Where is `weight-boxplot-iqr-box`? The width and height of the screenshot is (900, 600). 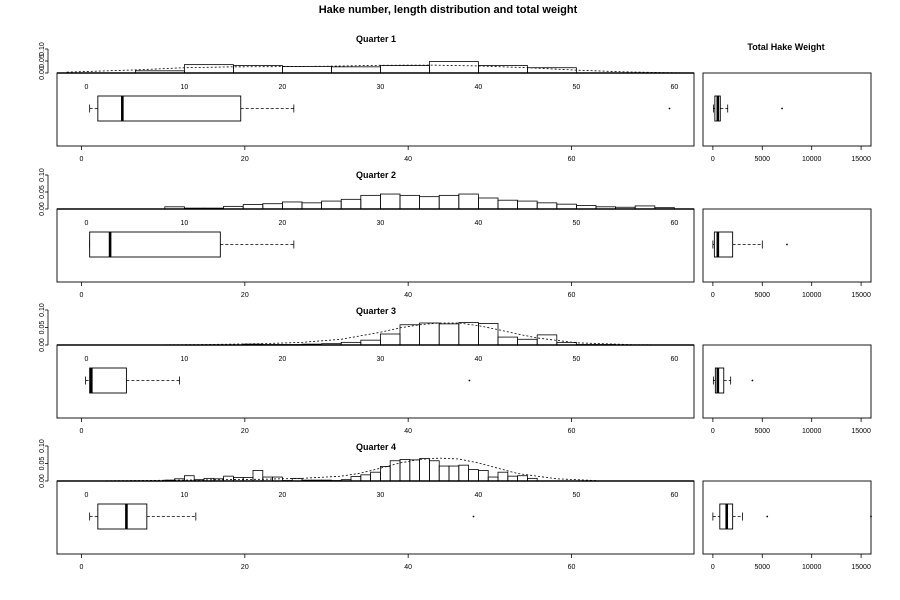 weight-boxplot-iqr-box is located at coordinates (719, 380).